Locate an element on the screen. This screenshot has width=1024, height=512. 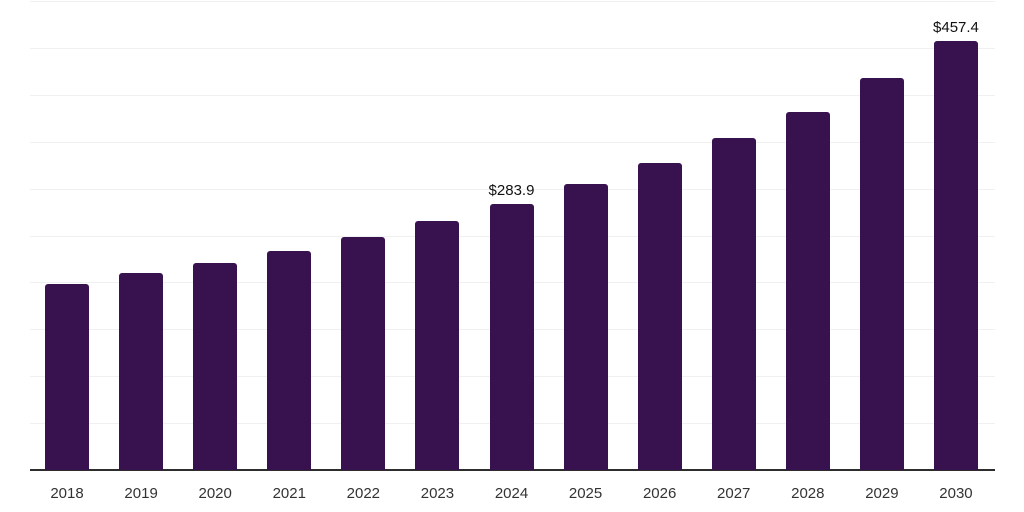
x-tick-label-2030: 2030 is located at coordinates (956, 493).